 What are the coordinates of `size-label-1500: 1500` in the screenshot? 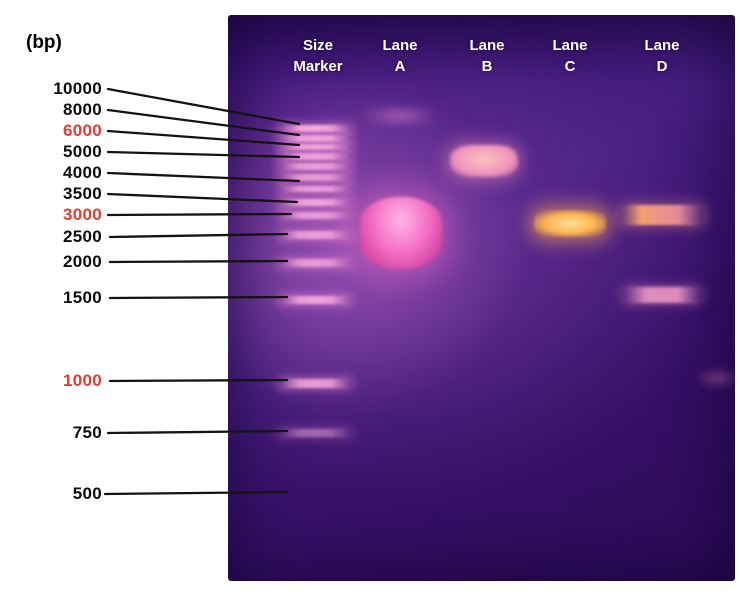 It's located at (82, 297).